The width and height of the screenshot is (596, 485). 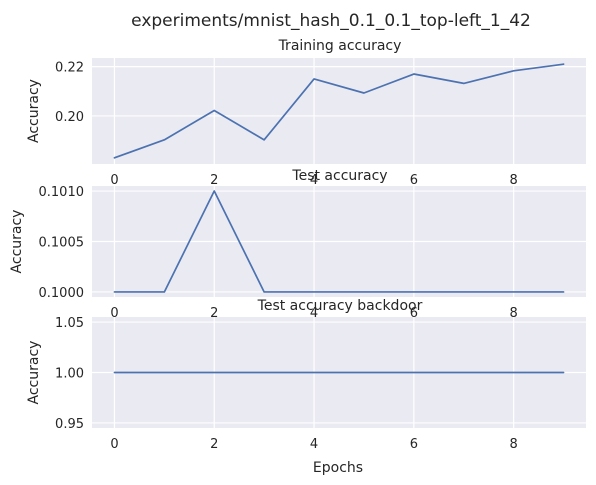 I want to click on y-tick-label: 0.1010, so click(x=62, y=192).